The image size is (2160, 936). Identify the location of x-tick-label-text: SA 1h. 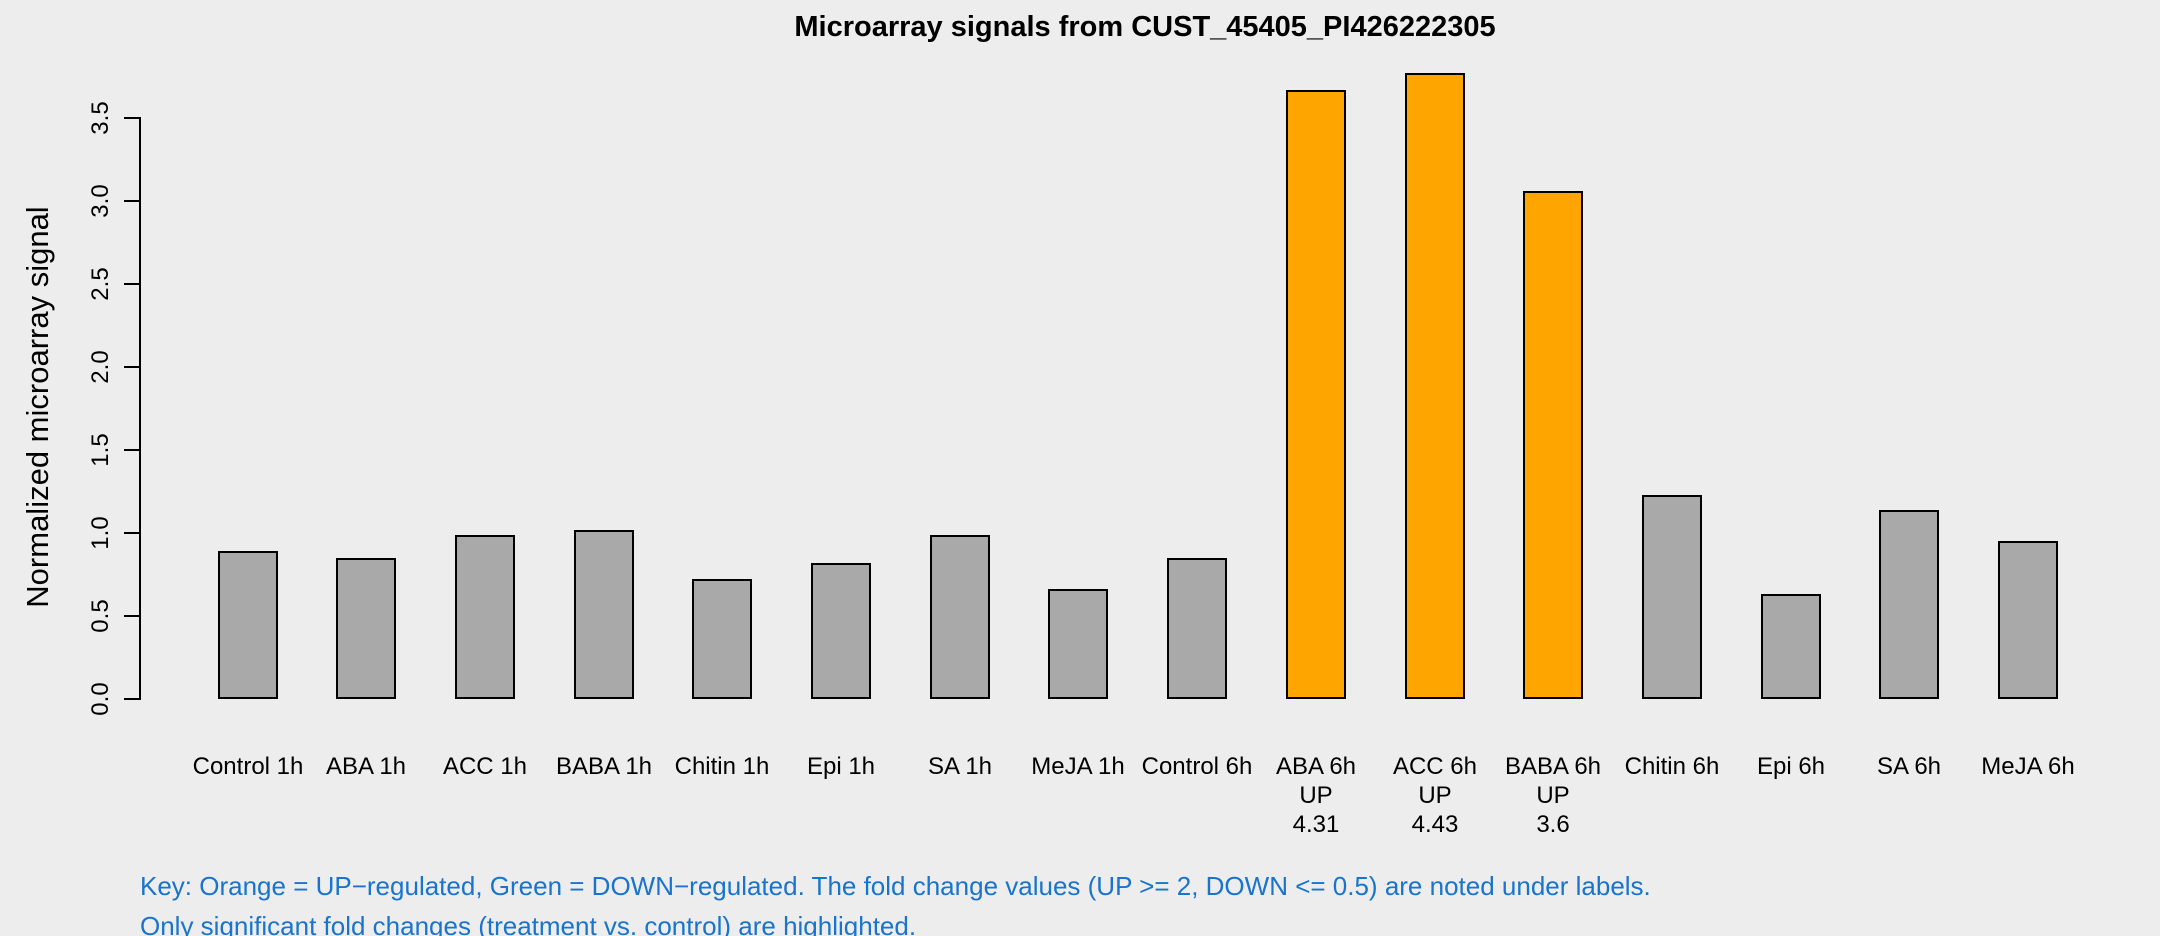
(960, 766).